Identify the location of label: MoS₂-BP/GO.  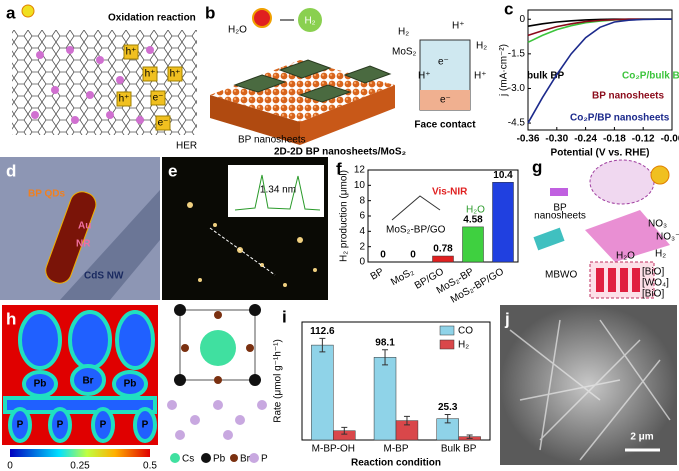
(416, 230).